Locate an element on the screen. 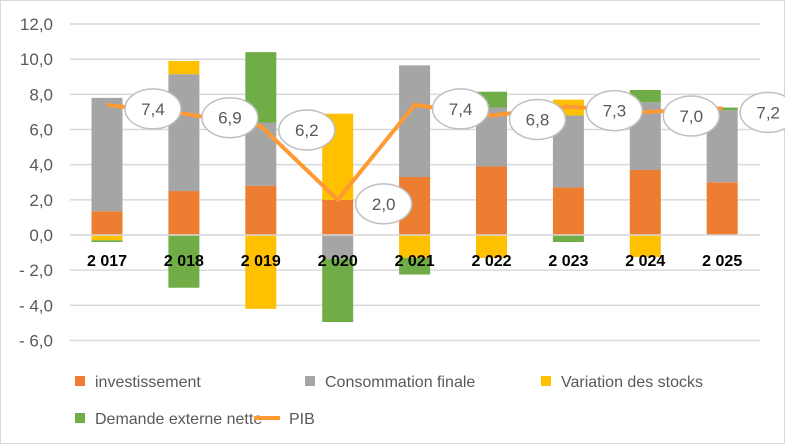 The width and height of the screenshot is (785, 444). y-tick-label: - 4,0 is located at coordinates (36, 305).